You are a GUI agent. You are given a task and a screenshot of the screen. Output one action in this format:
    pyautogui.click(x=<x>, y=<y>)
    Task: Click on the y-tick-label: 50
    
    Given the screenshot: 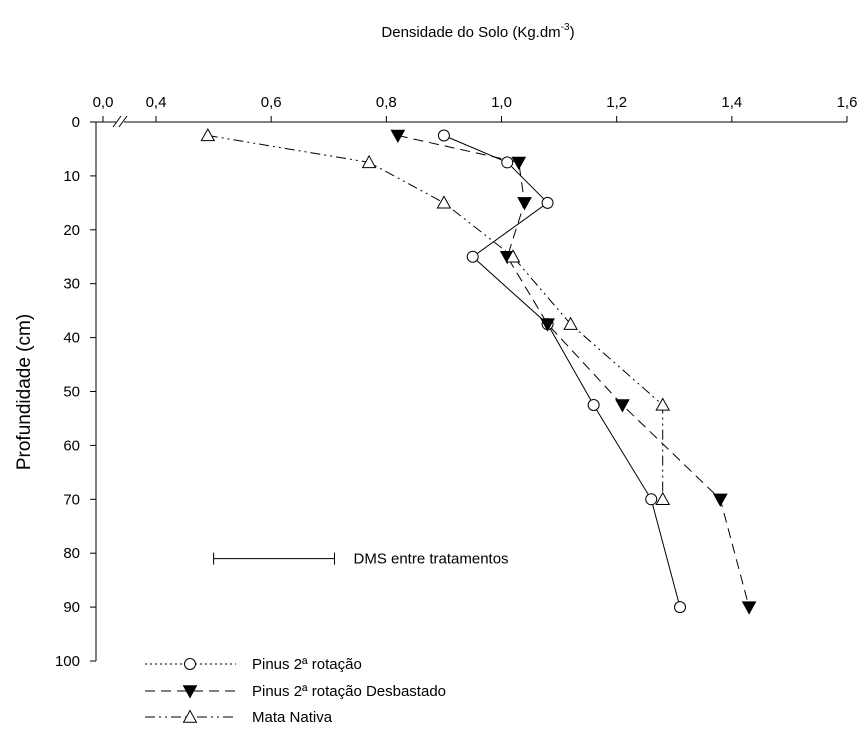 What is the action you would take?
    pyautogui.click(x=71, y=392)
    